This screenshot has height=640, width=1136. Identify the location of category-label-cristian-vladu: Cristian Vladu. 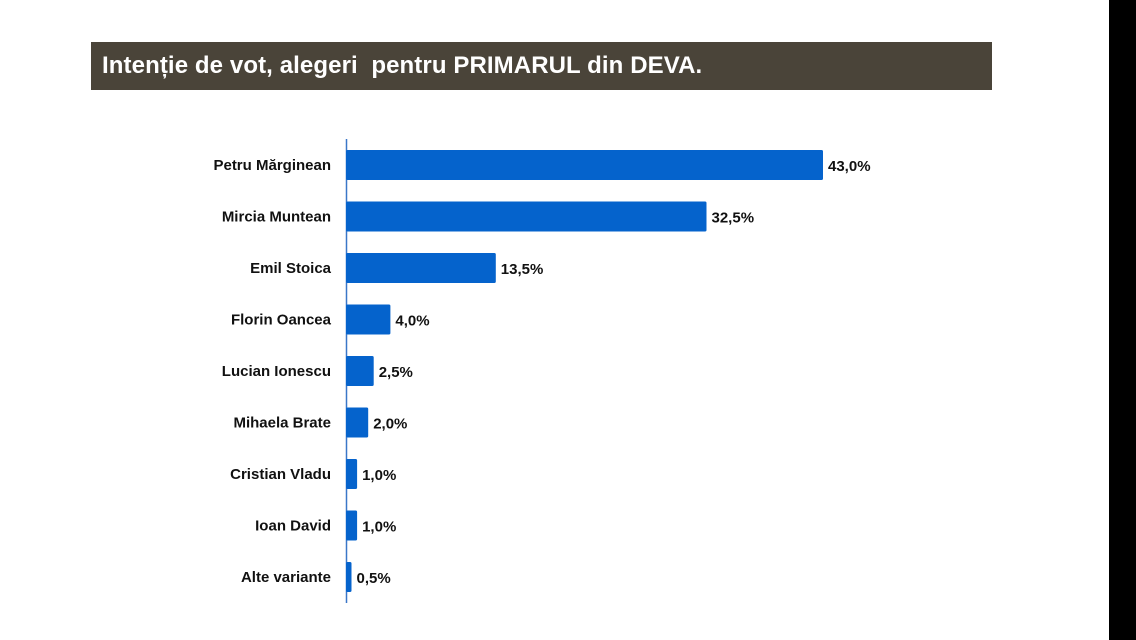
(280, 474).